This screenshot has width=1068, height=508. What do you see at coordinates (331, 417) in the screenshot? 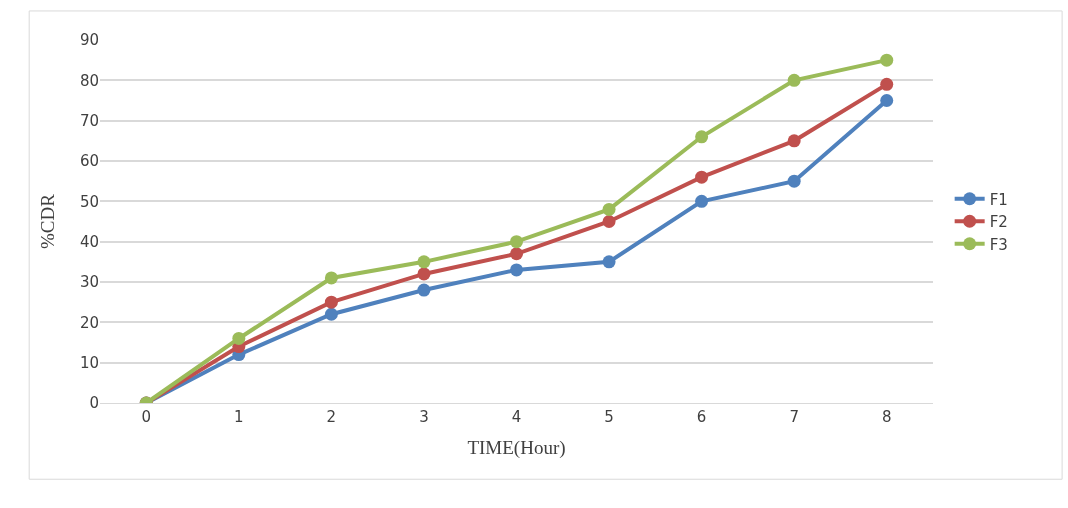
I see `x-tick-label: 2` at bounding box center [331, 417].